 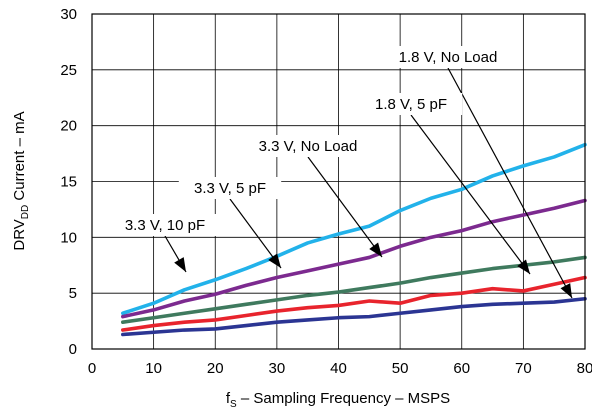 I want to click on annotation-label: 3.3 V, No Load, so click(x=308, y=146).